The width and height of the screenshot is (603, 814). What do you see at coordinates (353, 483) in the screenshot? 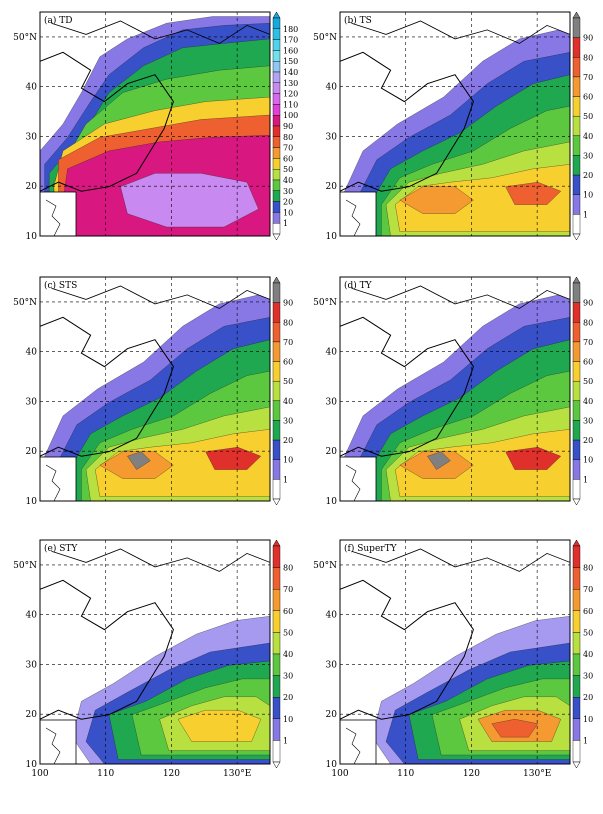
I see `inset-coastline` at bounding box center [353, 483].